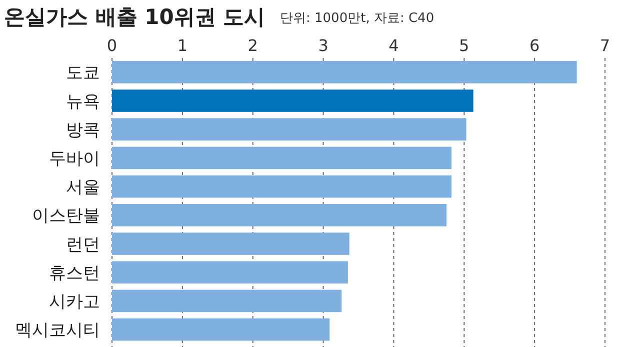 Image resolution: width=620 pixels, height=347 pixels. What do you see at coordinates (357, 18) in the screenshot?
I see `chart-subtitle: 단위: 1000만t, 자료: C40` at bounding box center [357, 18].